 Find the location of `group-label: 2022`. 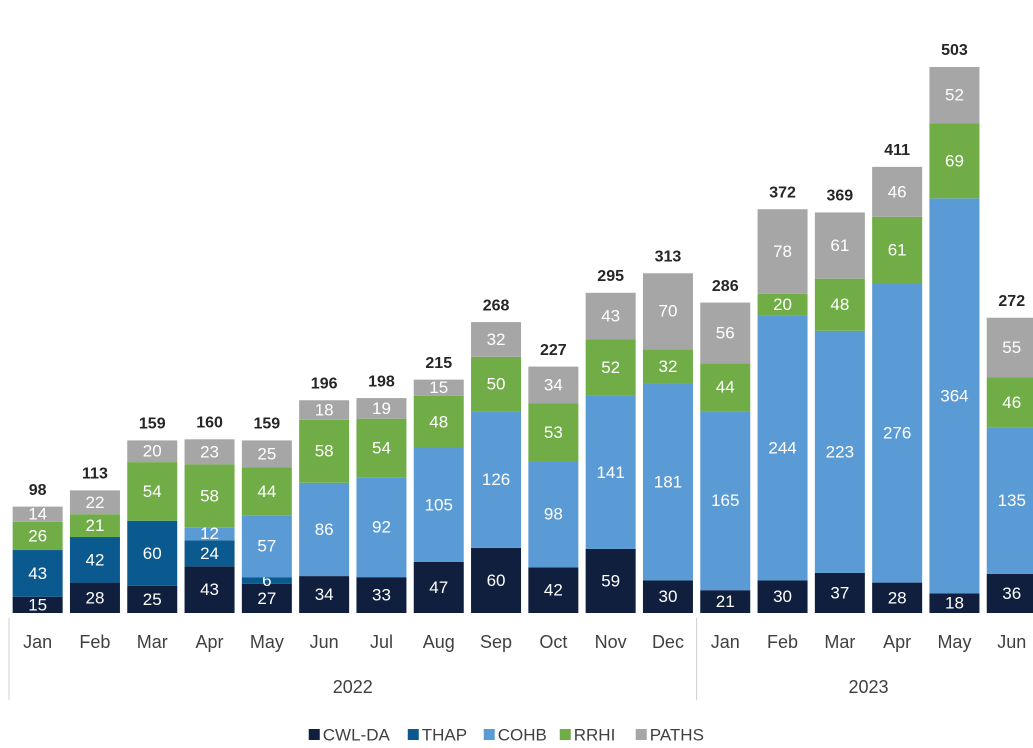

group-label: 2022 is located at coordinates (353, 687).